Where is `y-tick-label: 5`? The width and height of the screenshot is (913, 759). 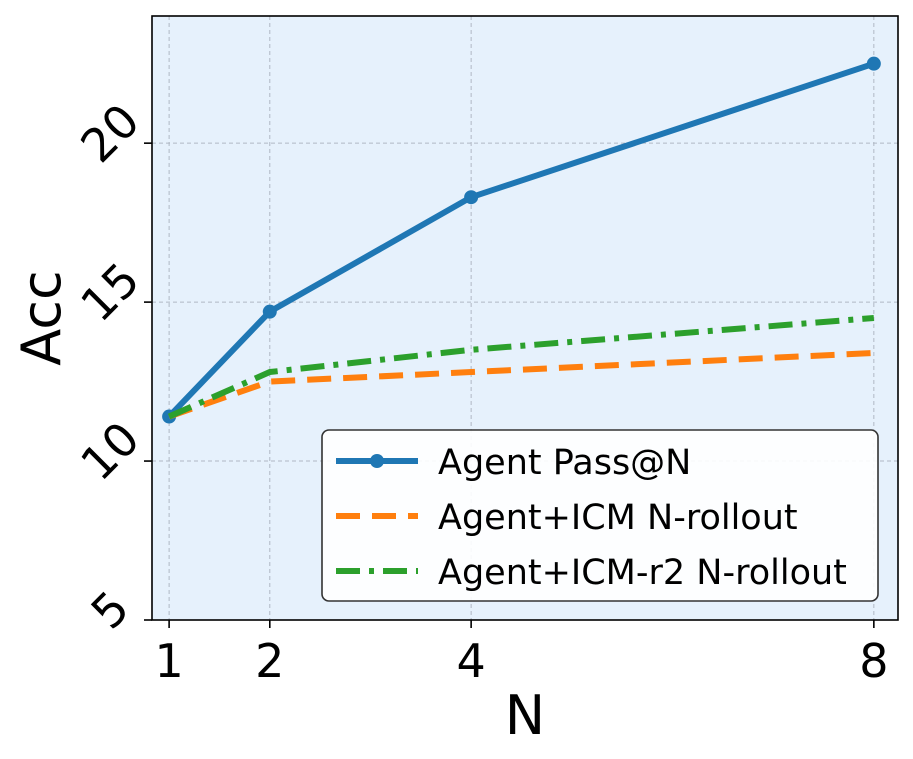
y-tick-label: 5 is located at coordinates (110, 610).